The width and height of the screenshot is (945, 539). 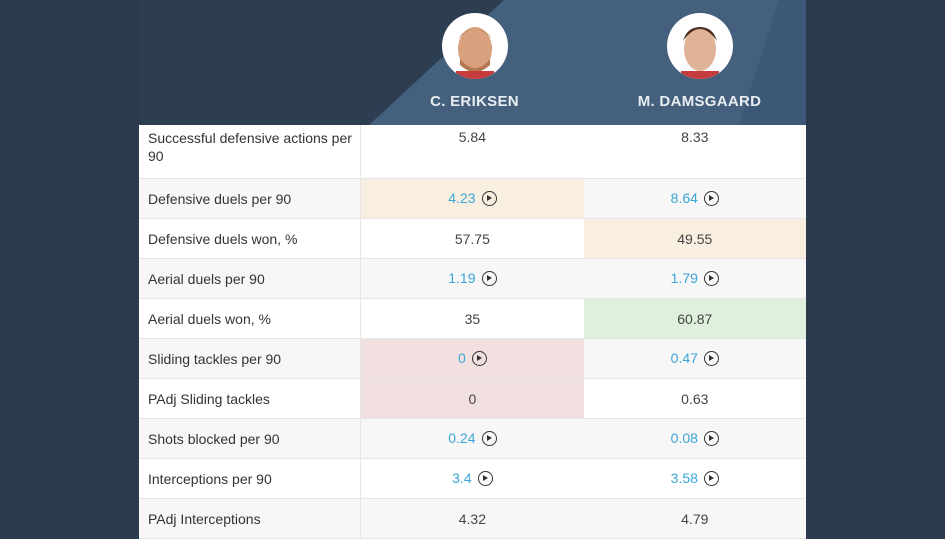 What do you see at coordinates (250, 318) in the screenshot?
I see `stat-label: Aerial duels won, %` at bounding box center [250, 318].